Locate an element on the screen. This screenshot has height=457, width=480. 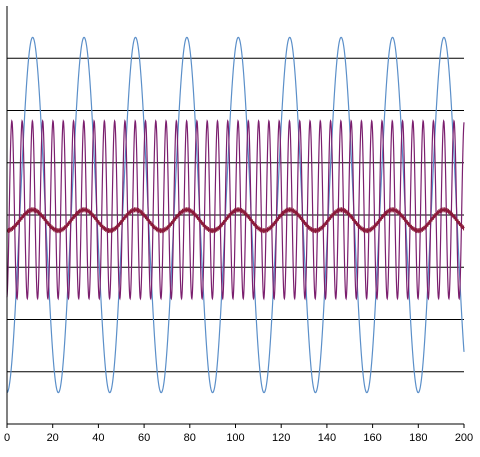
x-tick-label-8: 160 is located at coordinates (372, 438).